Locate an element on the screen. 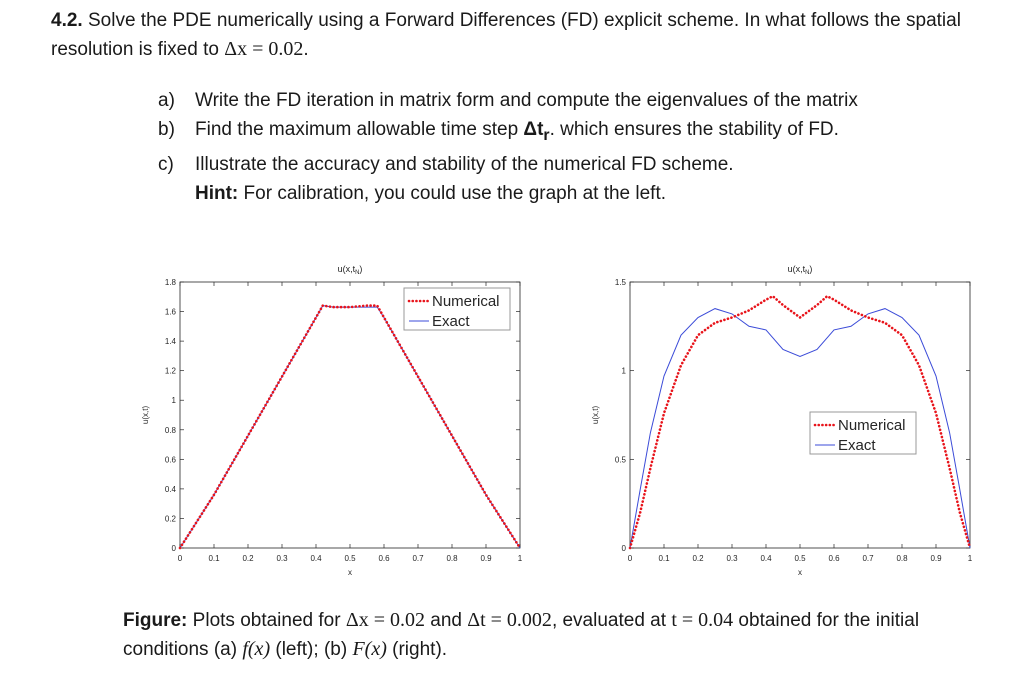 The image size is (1019, 687). task-label: c) is located at coordinates (166, 164).